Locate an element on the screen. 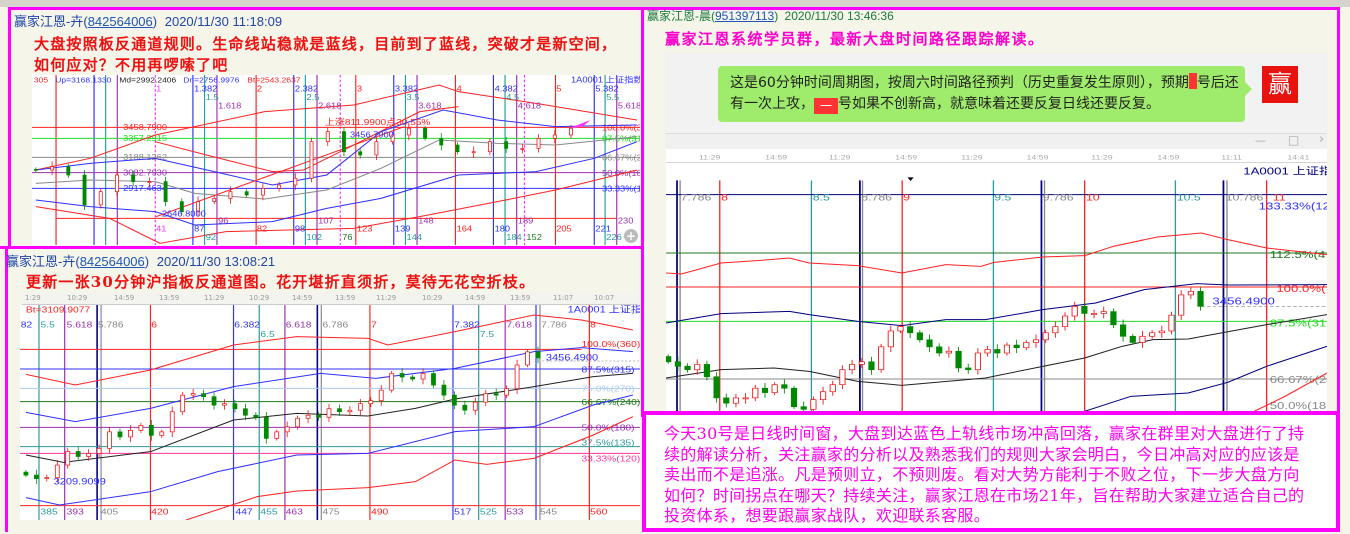 The height and width of the screenshot is (534, 1350). more-button: › is located at coordinates (1322, 139).